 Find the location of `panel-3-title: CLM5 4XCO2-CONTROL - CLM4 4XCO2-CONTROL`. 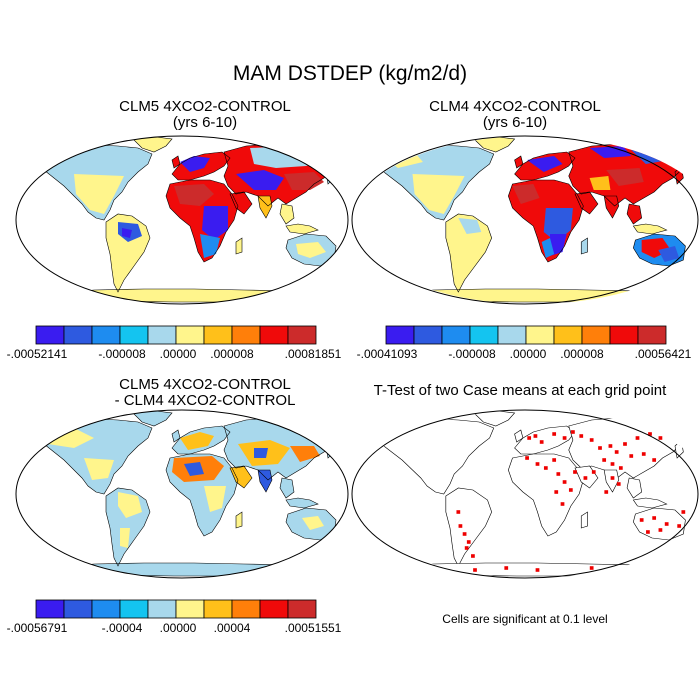

panel-3-title: CLM5 4XCO2-CONTROL - CLM4 4XCO2-CONTROL is located at coordinates (205, 393).